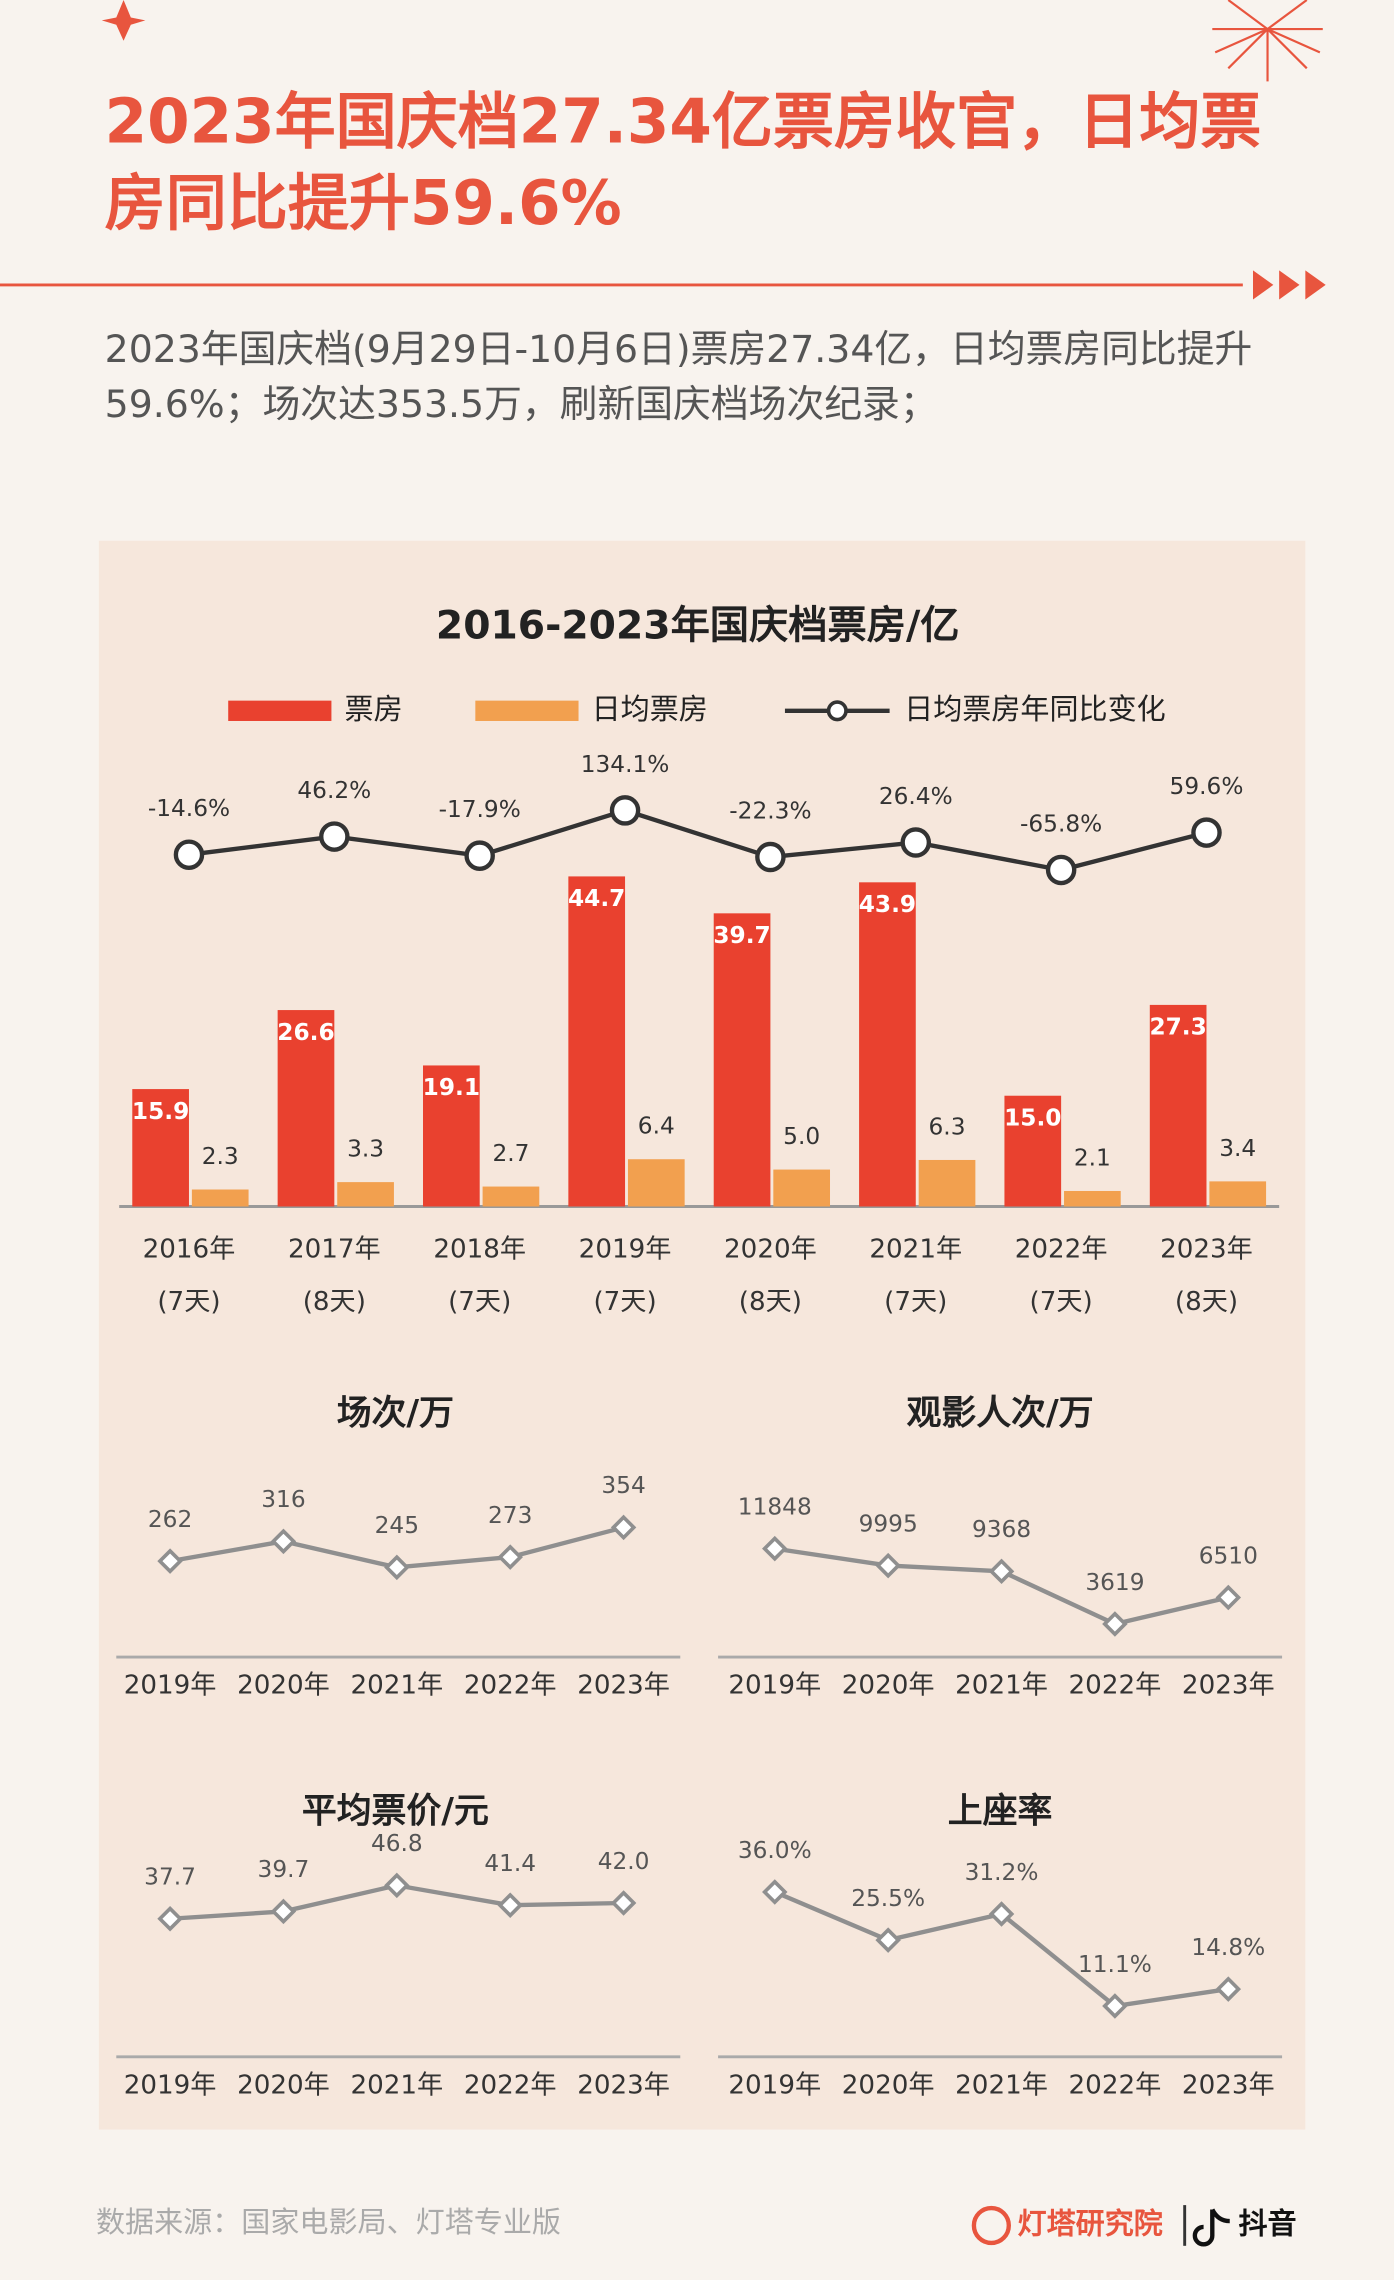 The width and height of the screenshot is (1394, 2280). I want to click on chart-title: 2016-2023年国庆档票房/亿, so click(698, 625).